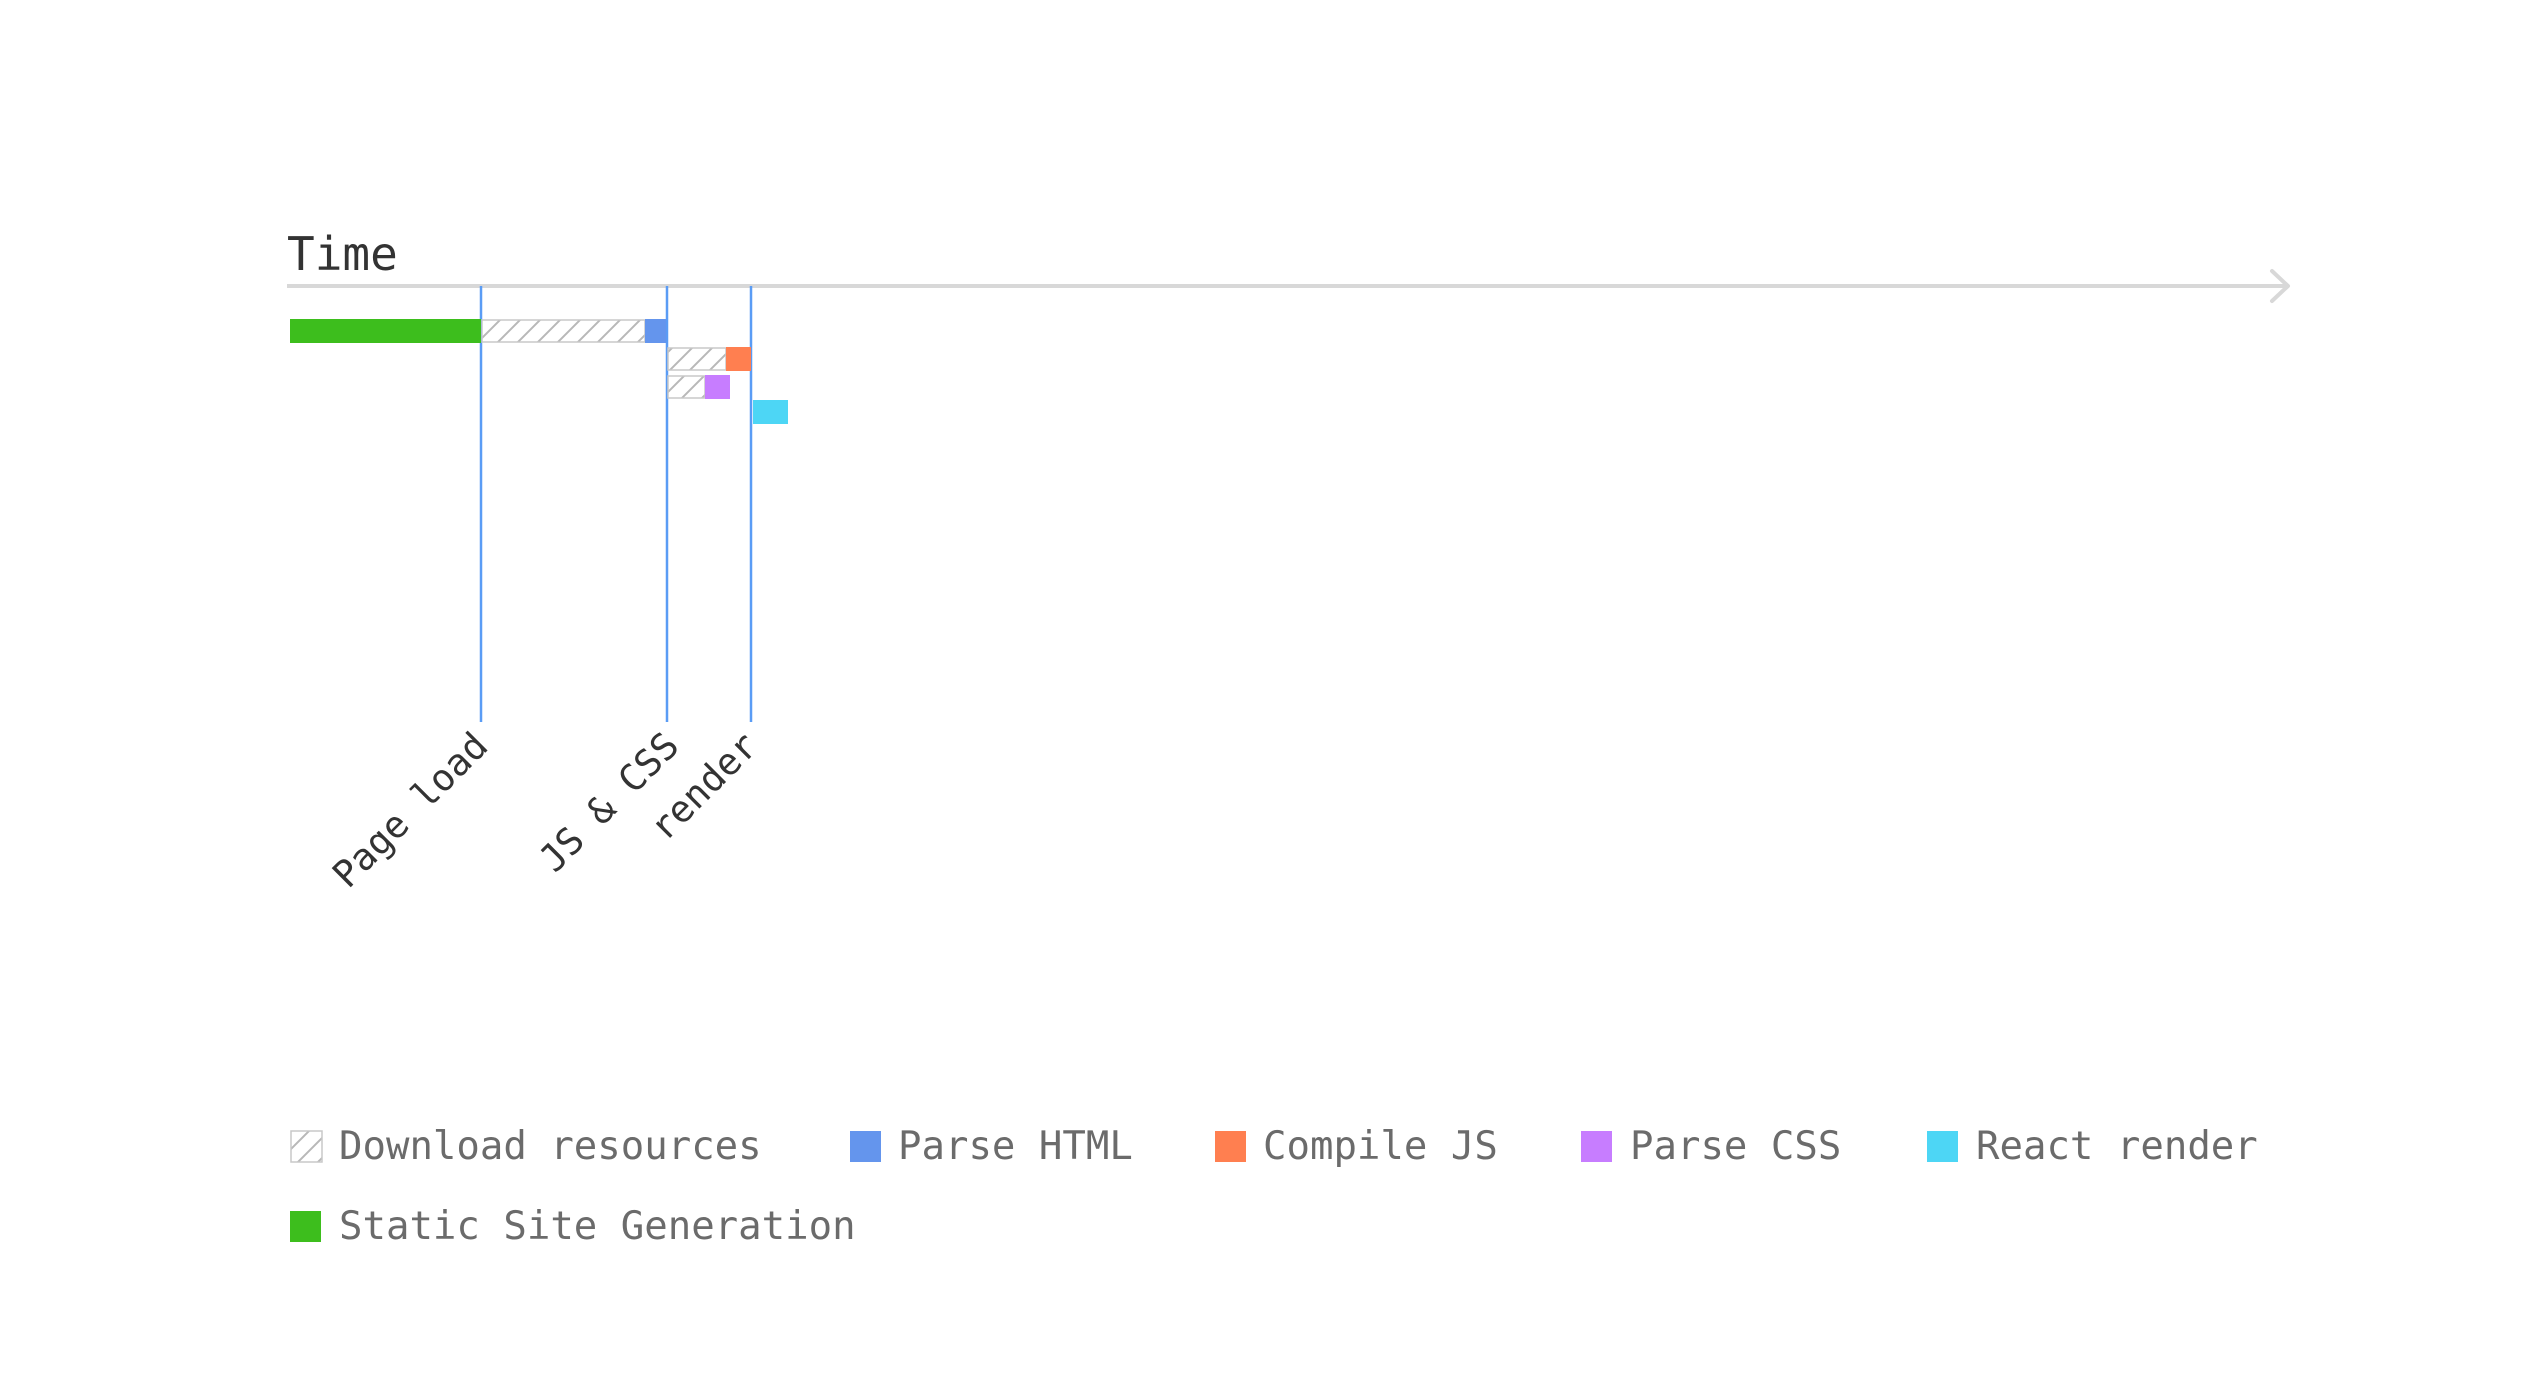  What do you see at coordinates (305, 1226) in the screenshot?
I see `legend-swatch-static-site-generation` at bounding box center [305, 1226].